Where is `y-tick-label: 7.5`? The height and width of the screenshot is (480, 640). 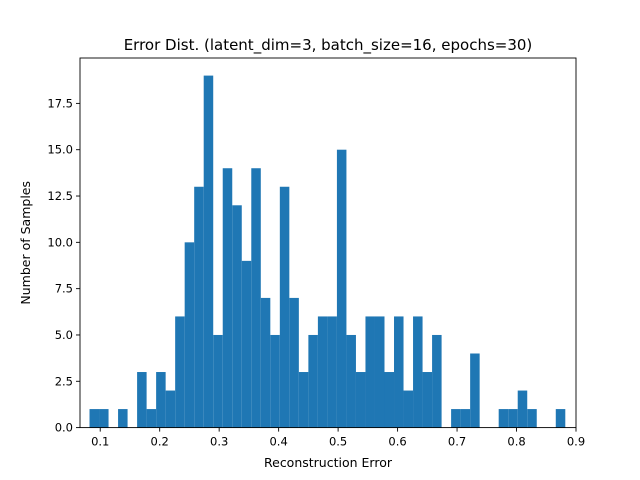
y-tick-label: 7.5 is located at coordinates (64, 289).